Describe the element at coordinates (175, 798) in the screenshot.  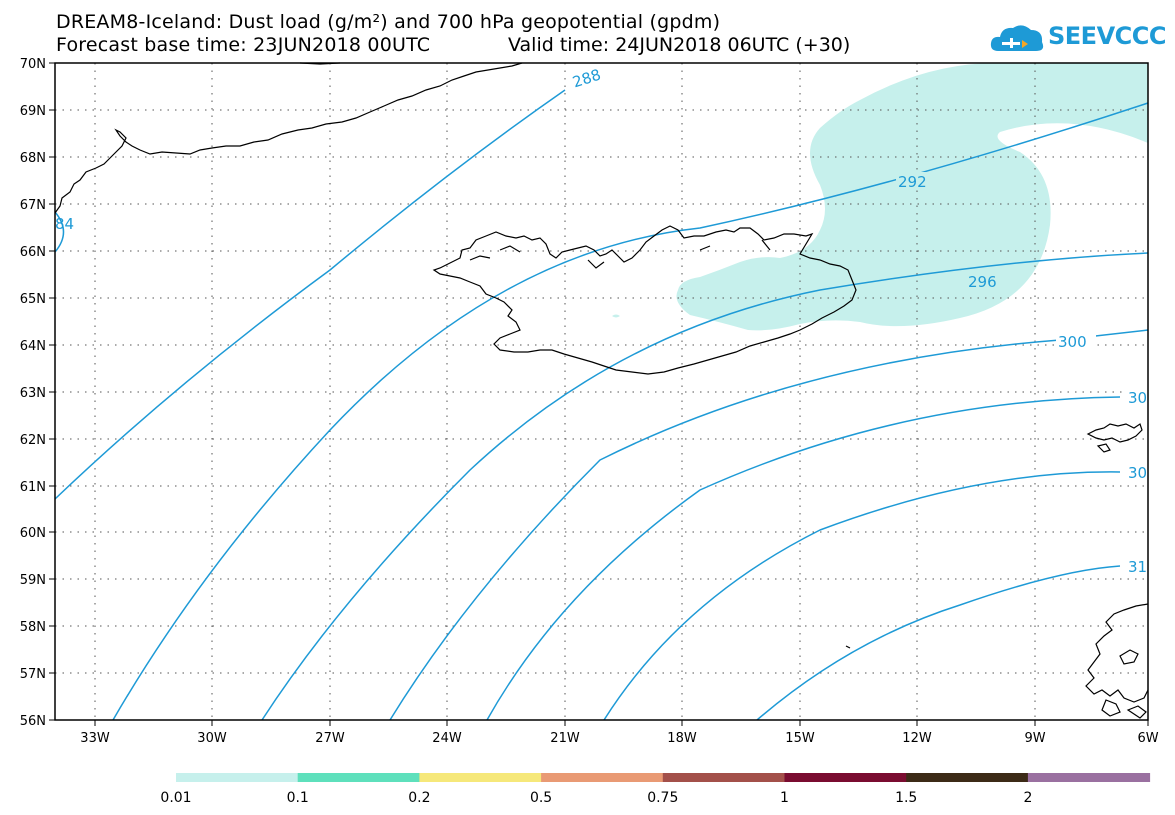
I see `colorbar-label: 0.01` at that location.